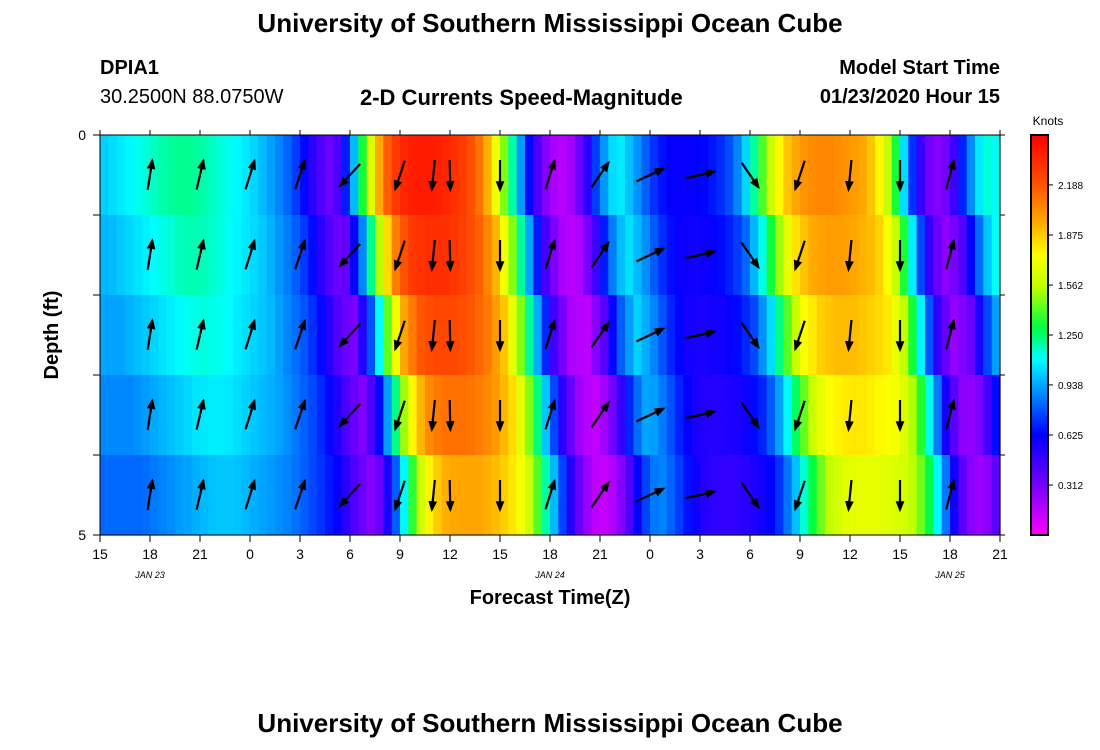 This screenshot has height=750, width=1100. What do you see at coordinates (250, 554) in the screenshot?
I see `x-tick-label: 0` at bounding box center [250, 554].